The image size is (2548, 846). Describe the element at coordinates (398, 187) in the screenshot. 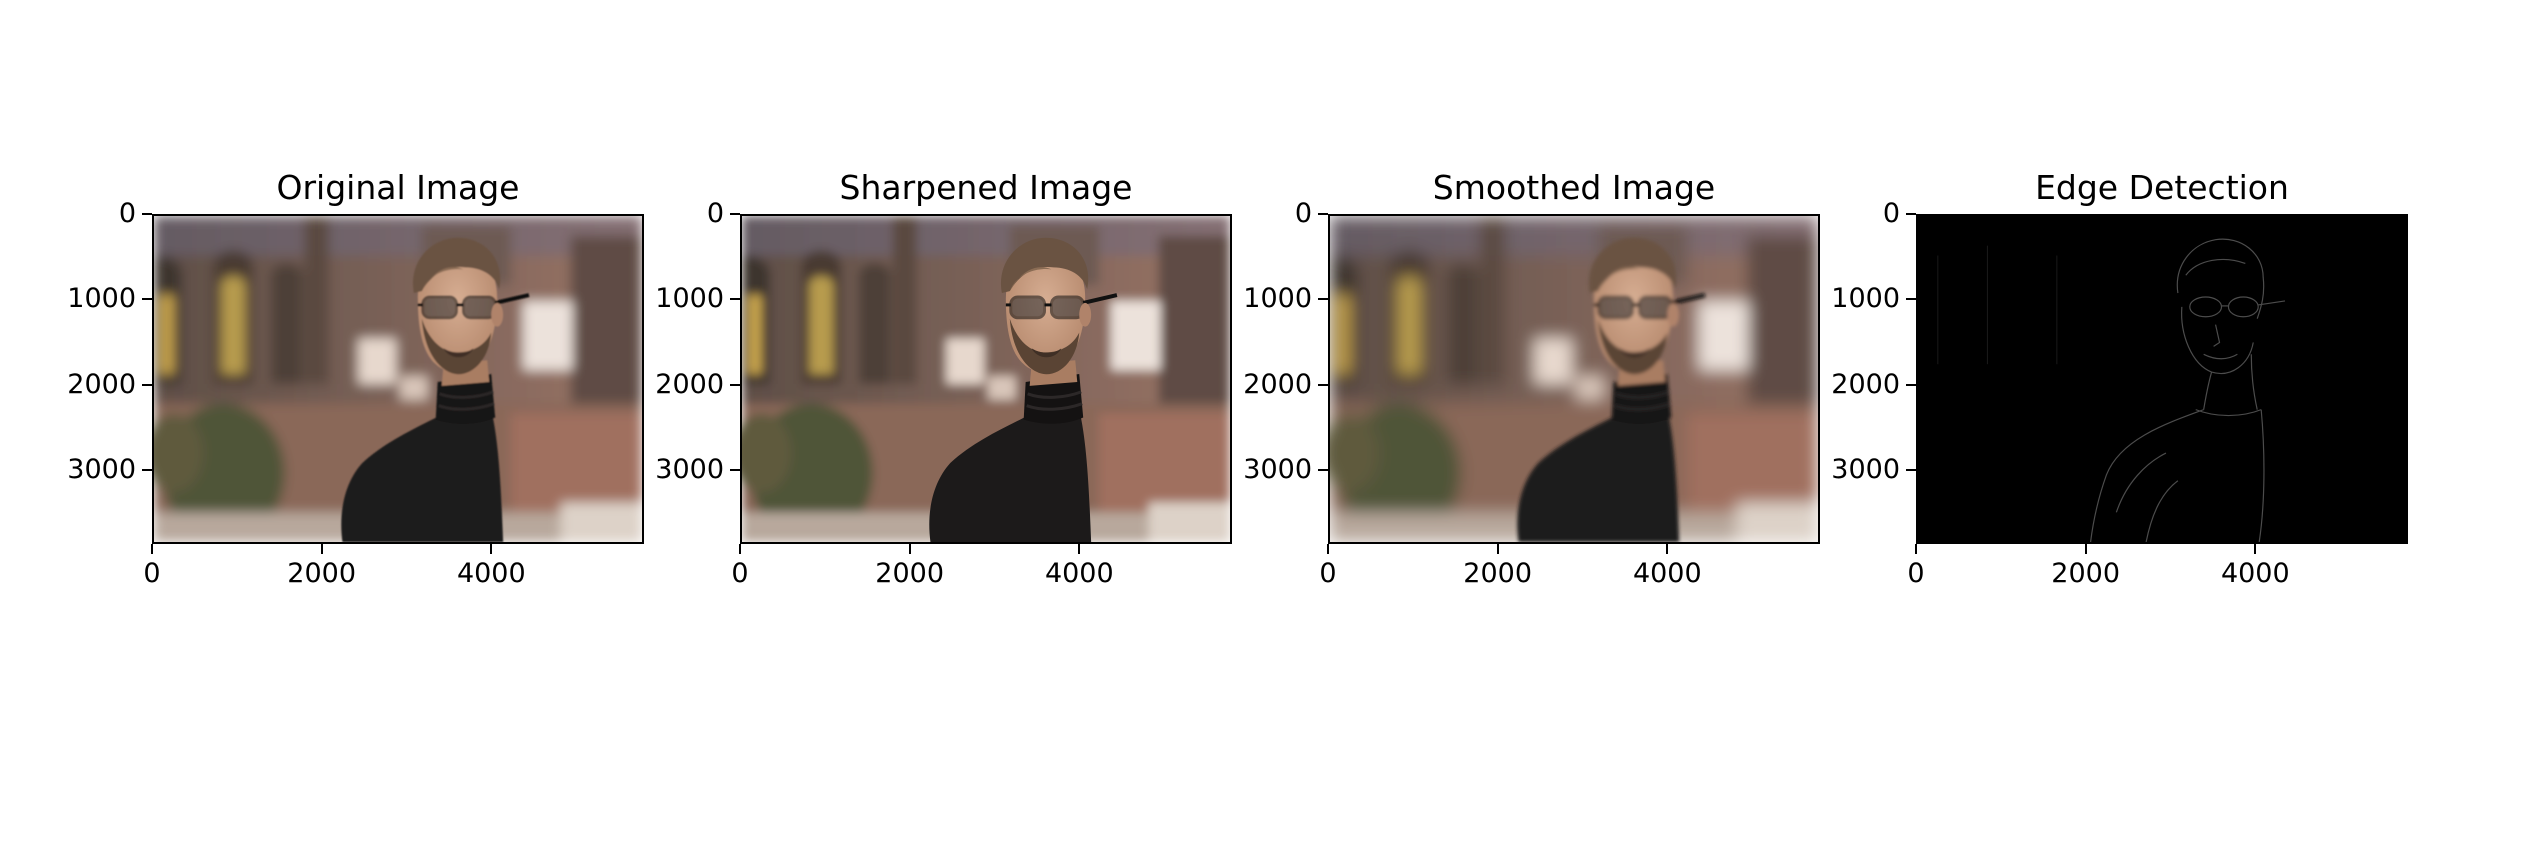

I see `subplot-title: Original Image` at that location.